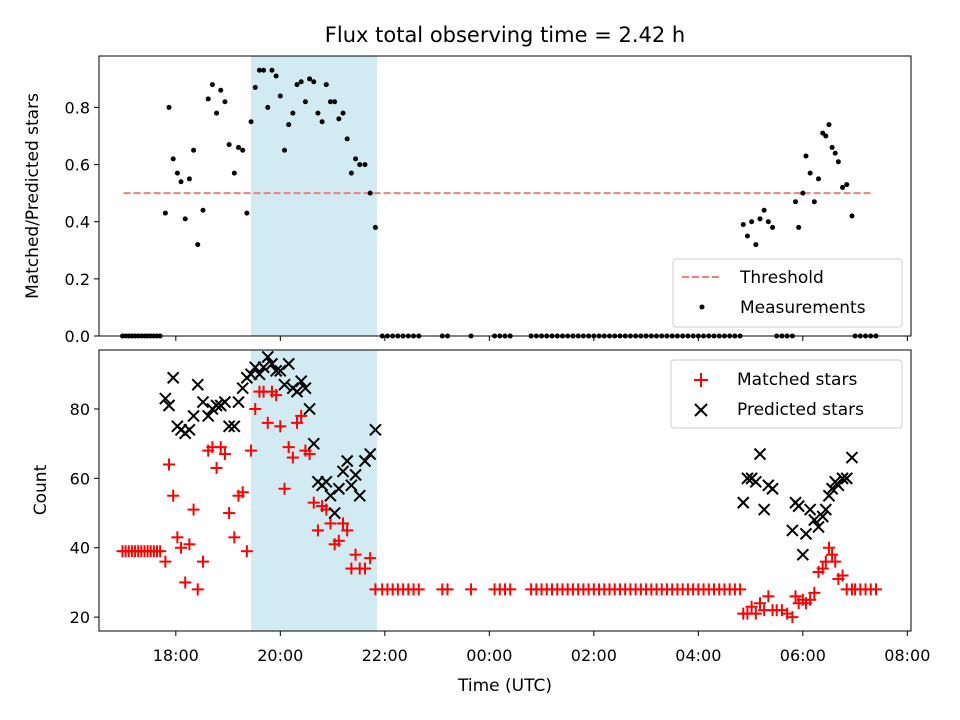 Image resolution: width=960 pixels, height=720 pixels. I want to click on measurements-legend-label: Measurements, so click(803, 308).